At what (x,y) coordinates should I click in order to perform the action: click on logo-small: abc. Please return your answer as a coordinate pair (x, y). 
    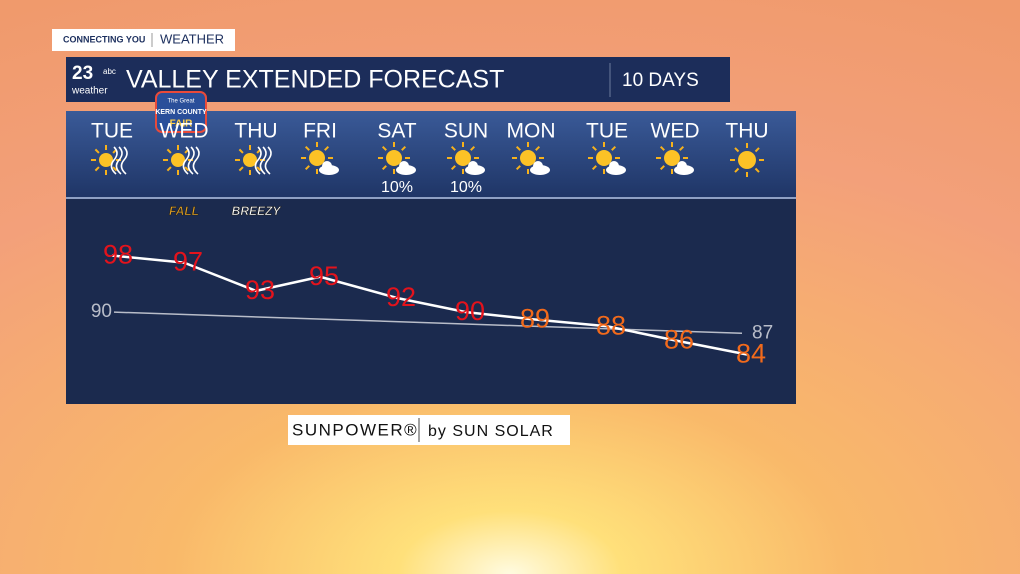
    Looking at the image, I should click on (109, 71).